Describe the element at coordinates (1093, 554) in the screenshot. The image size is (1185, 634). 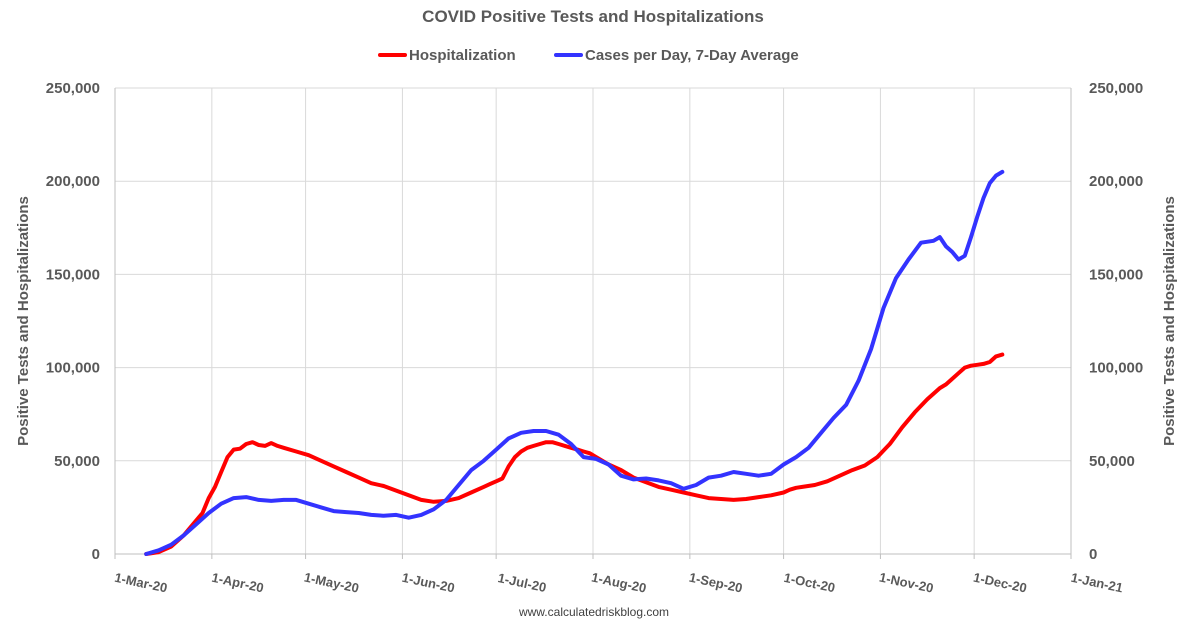
I see `y-tick-label-right: 0` at that location.